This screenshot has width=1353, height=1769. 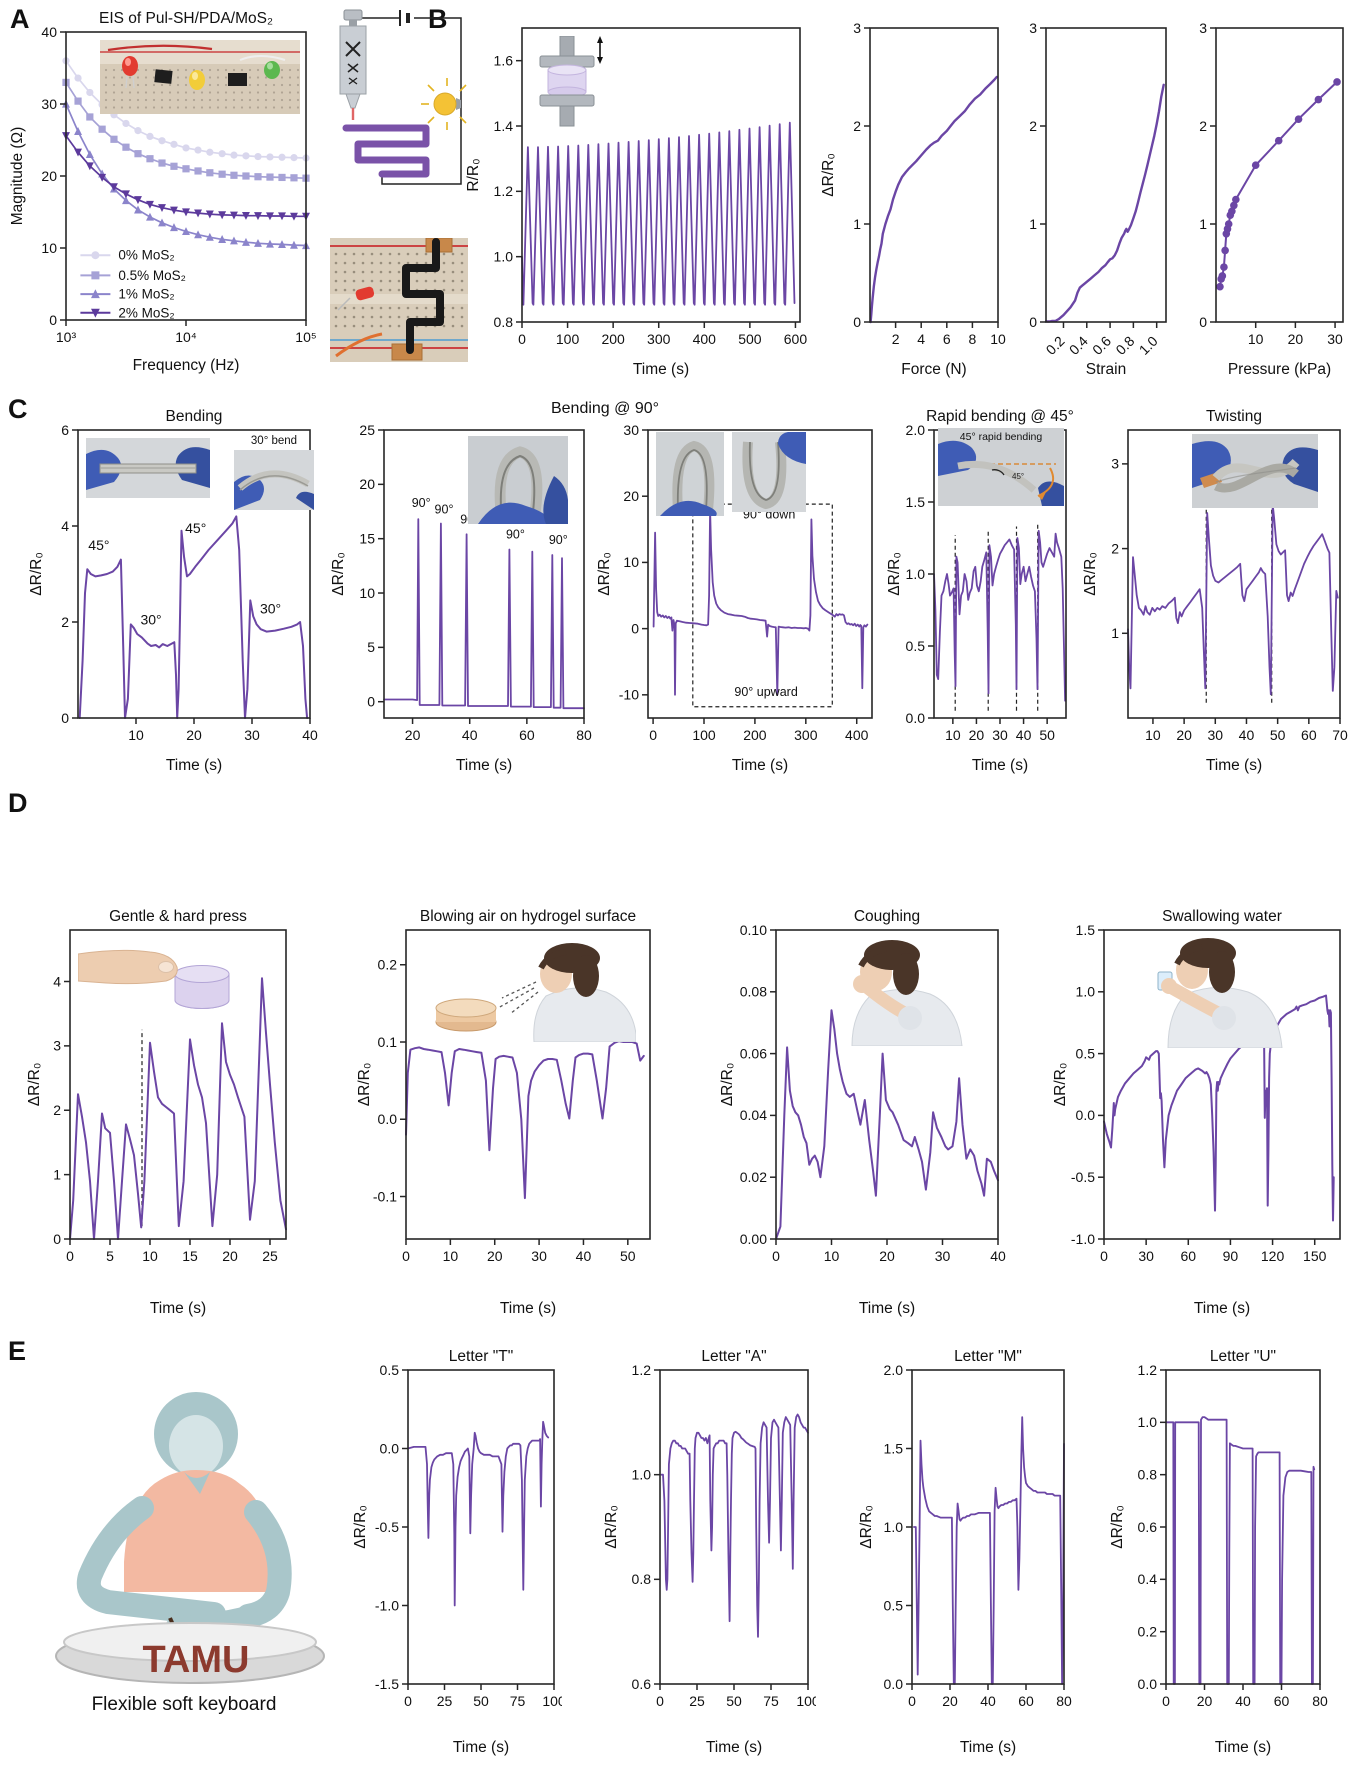 I want to click on svg-text: 3, so click(x=57, y=1046).